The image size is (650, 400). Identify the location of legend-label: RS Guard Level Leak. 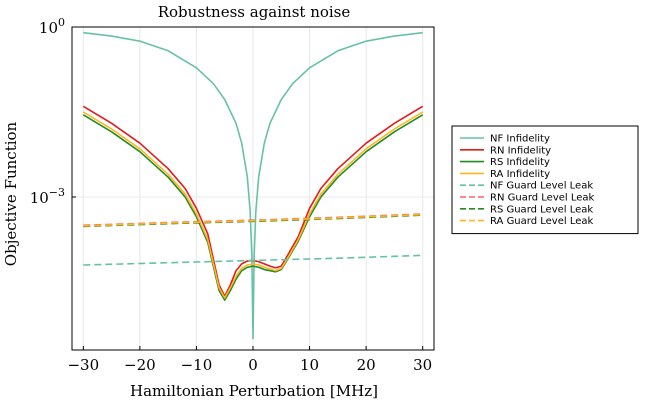
(541, 209).